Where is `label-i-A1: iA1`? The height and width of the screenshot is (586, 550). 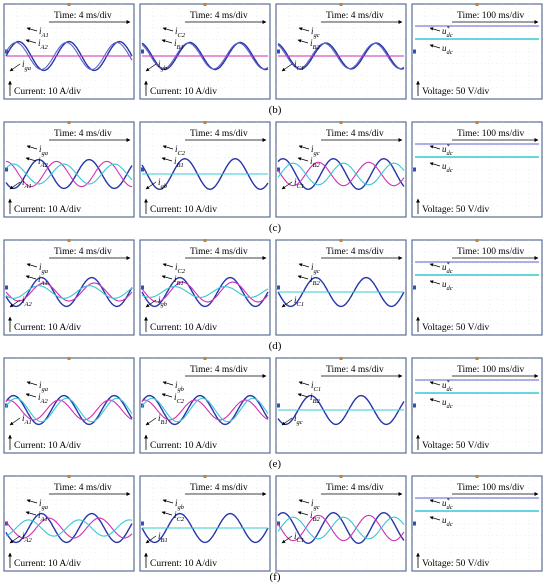
label-i-A1: iA1 is located at coordinates (27, 183).